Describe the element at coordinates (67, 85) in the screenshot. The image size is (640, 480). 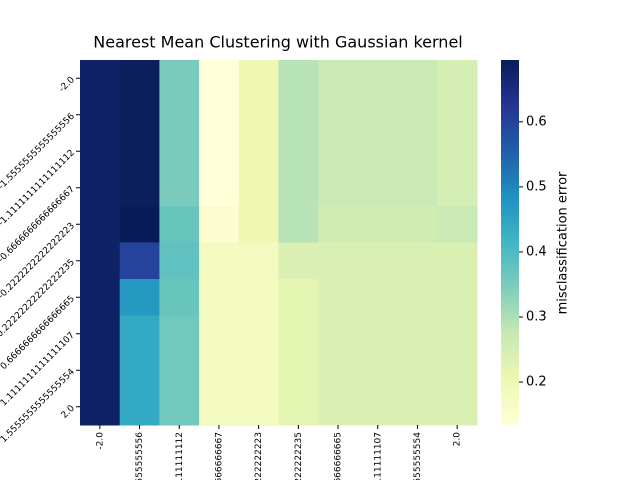
I see `y-tick-label: -2.0` at that location.